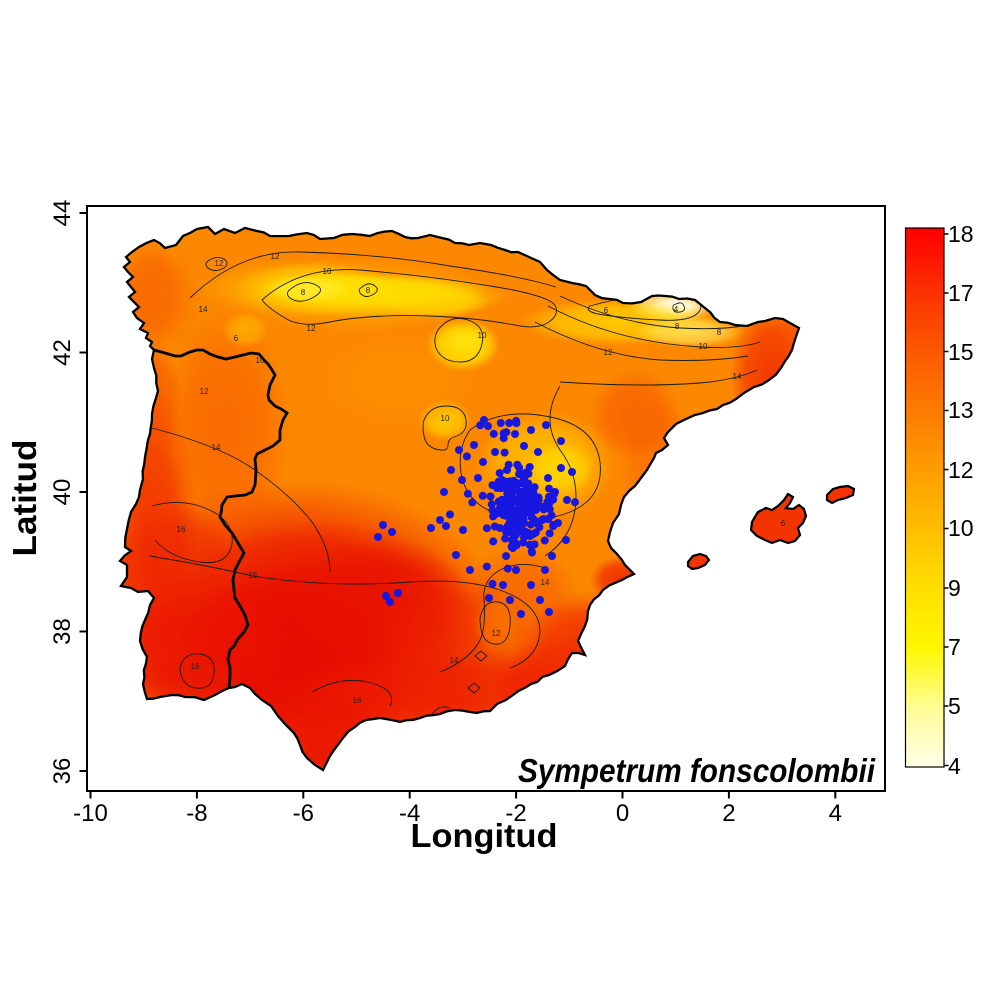 The image size is (1000, 1000). Describe the element at coordinates (409, 813) in the screenshot. I see `svg-text: -4` at that location.